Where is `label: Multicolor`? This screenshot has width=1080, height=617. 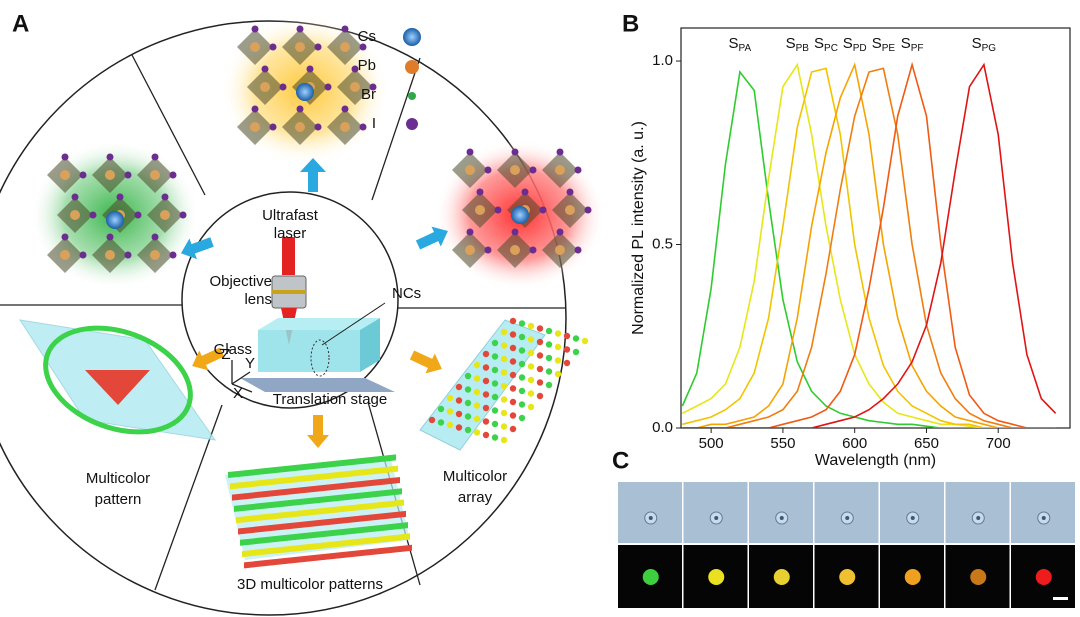
label: Multicolor is located at coordinates (118, 478).